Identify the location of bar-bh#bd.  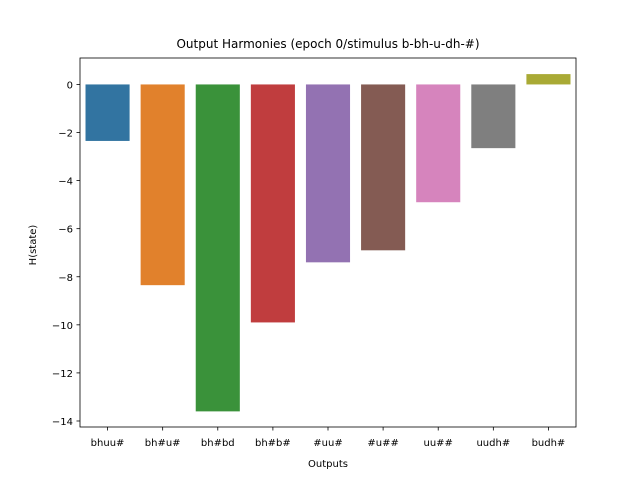
(217, 248).